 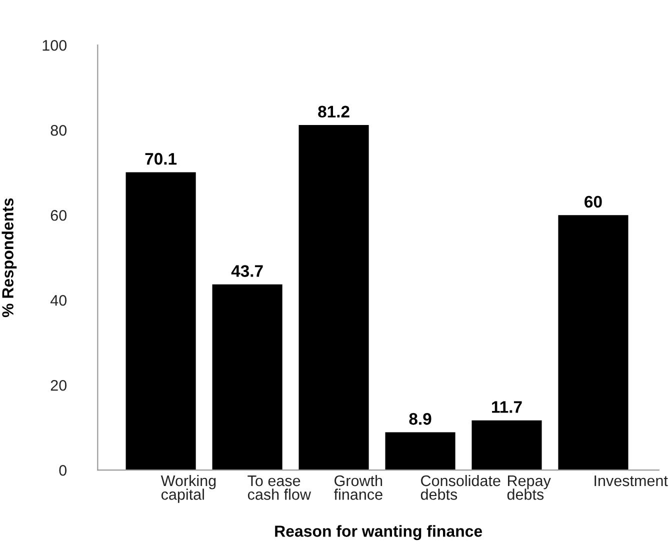 What do you see at coordinates (593, 202) in the screenshot?
I see `data-label: 60` at bounding box center [593, 202].